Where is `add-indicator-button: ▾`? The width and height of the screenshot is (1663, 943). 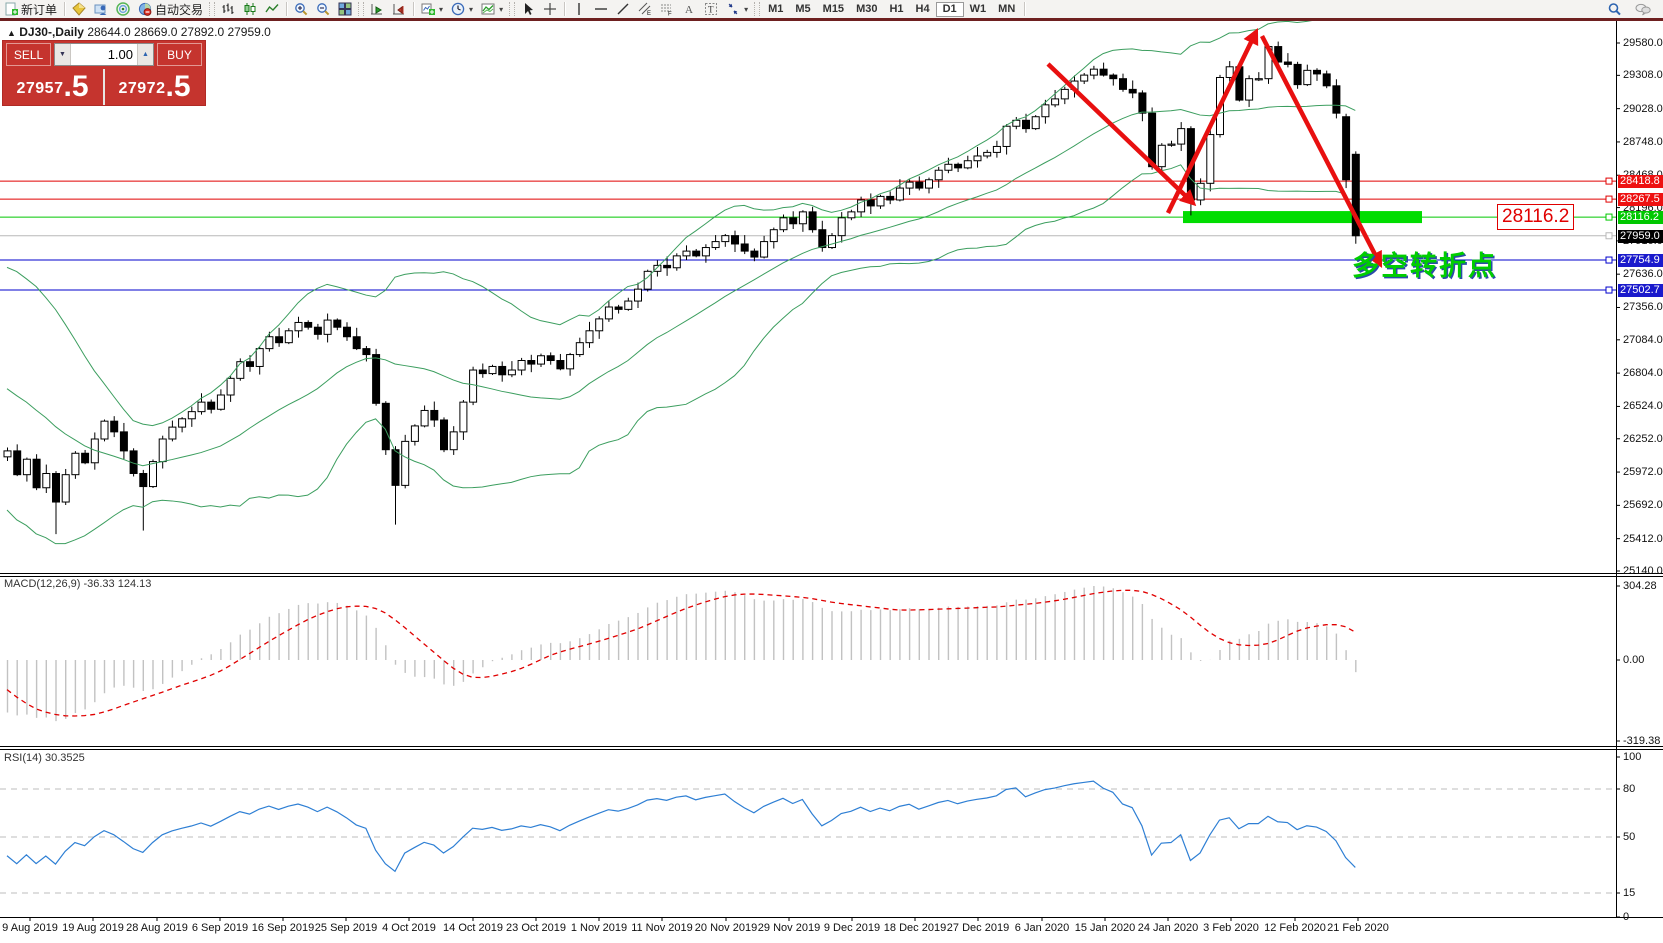 add-indicator-button: ▾ is located at coordinates (432, 9).